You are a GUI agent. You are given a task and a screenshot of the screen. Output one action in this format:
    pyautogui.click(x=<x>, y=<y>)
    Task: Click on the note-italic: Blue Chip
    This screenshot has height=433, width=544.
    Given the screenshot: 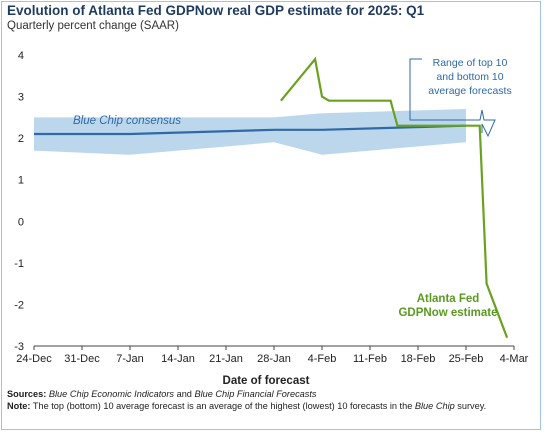 What is the action you would take?
    pyautogui.click(x=434, y=405)
    